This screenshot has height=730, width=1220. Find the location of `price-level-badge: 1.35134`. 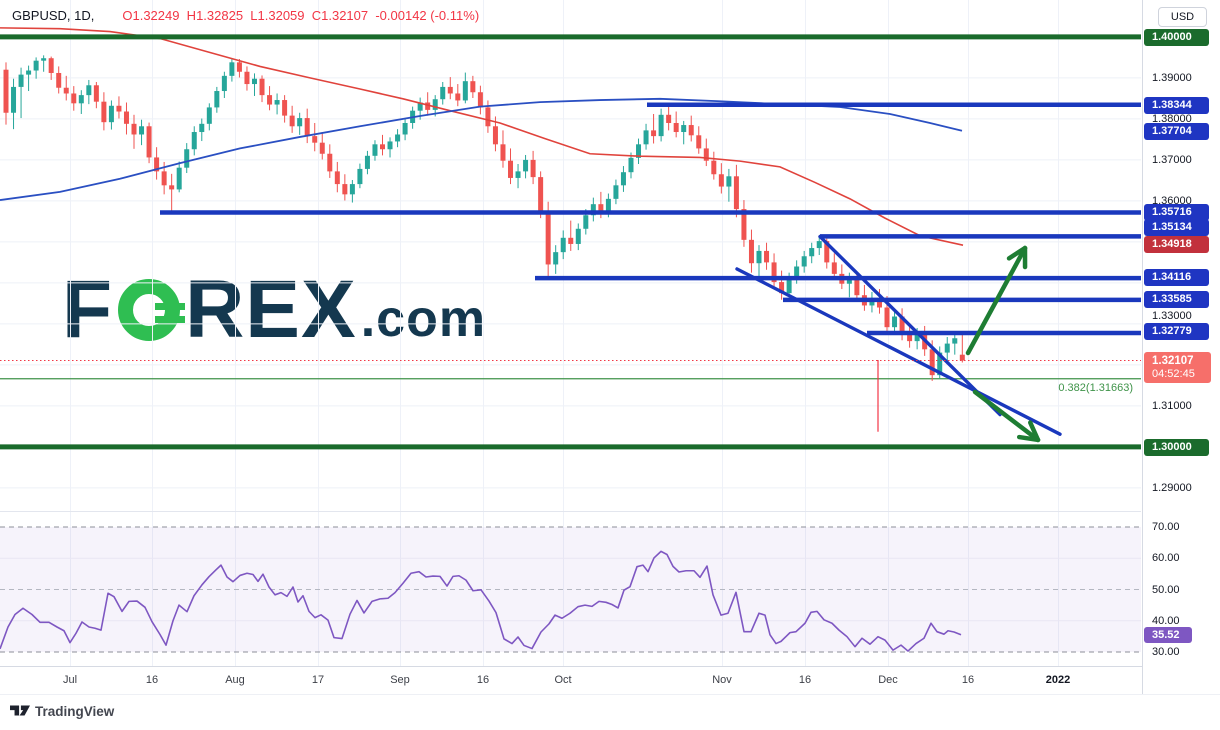

price-level-badge: 1.35134 is located at coordinates (1176, 227).